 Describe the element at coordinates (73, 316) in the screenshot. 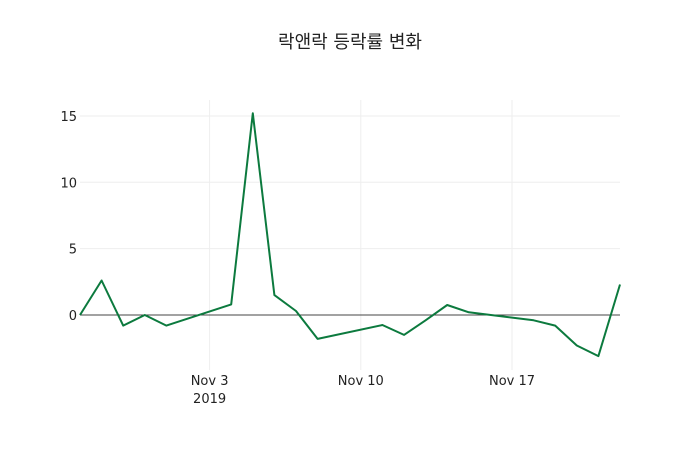

I see `y-tick-label: 0` at that location.